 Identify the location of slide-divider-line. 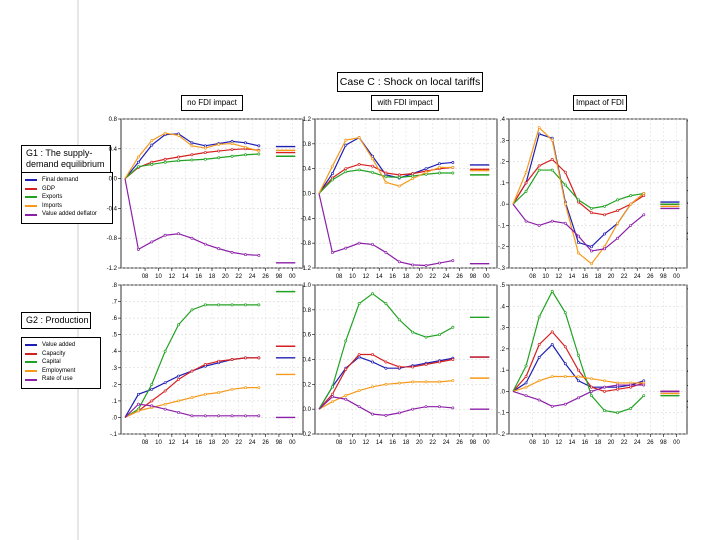
(78, 270).